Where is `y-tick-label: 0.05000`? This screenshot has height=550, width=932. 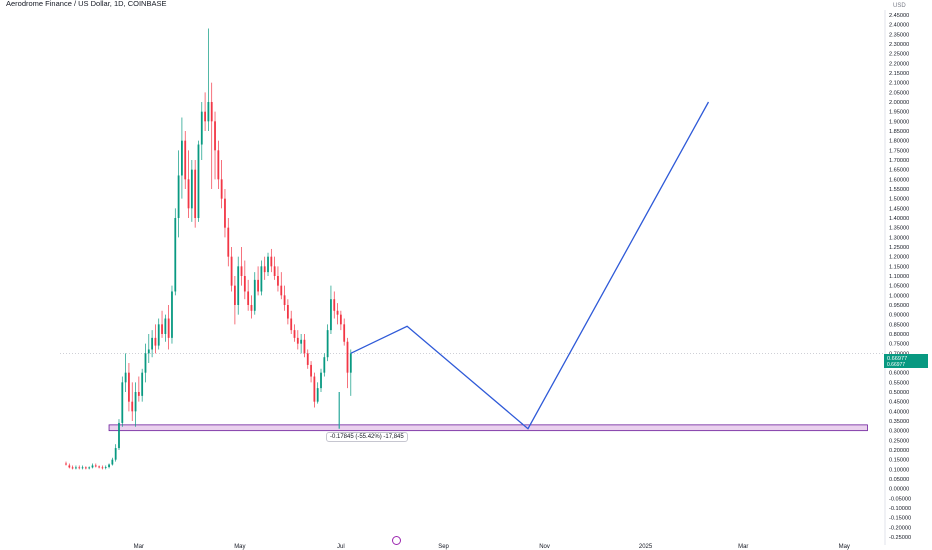
y-tick-label: 0.05000 is located at coordinates (899, 480).